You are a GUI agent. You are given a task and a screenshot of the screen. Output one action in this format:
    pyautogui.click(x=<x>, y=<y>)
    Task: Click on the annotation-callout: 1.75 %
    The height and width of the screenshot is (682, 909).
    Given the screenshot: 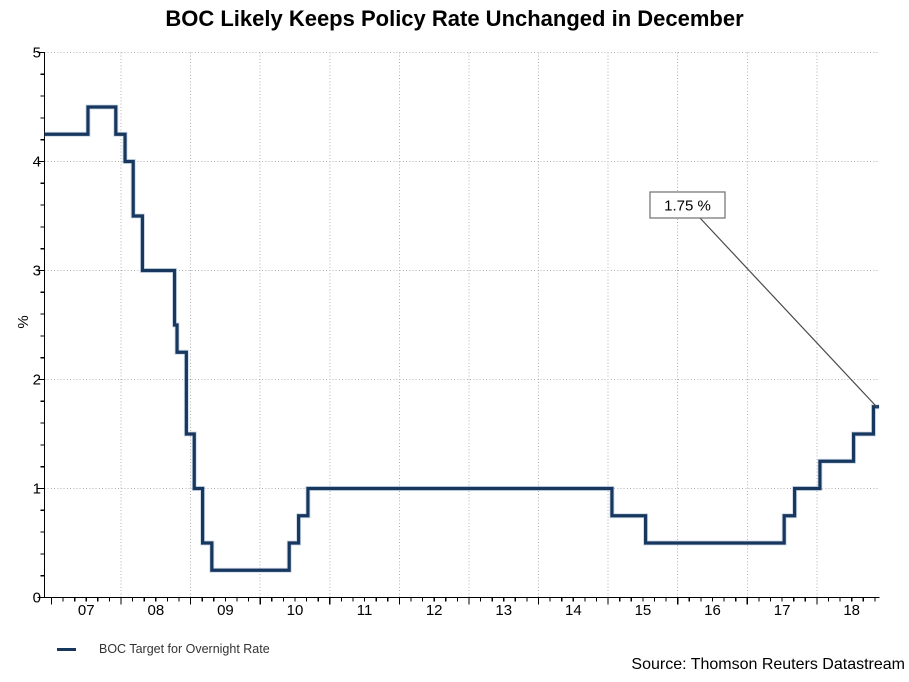 What is the action you would take?
    pyautogui.click(x=763, y=300)
    